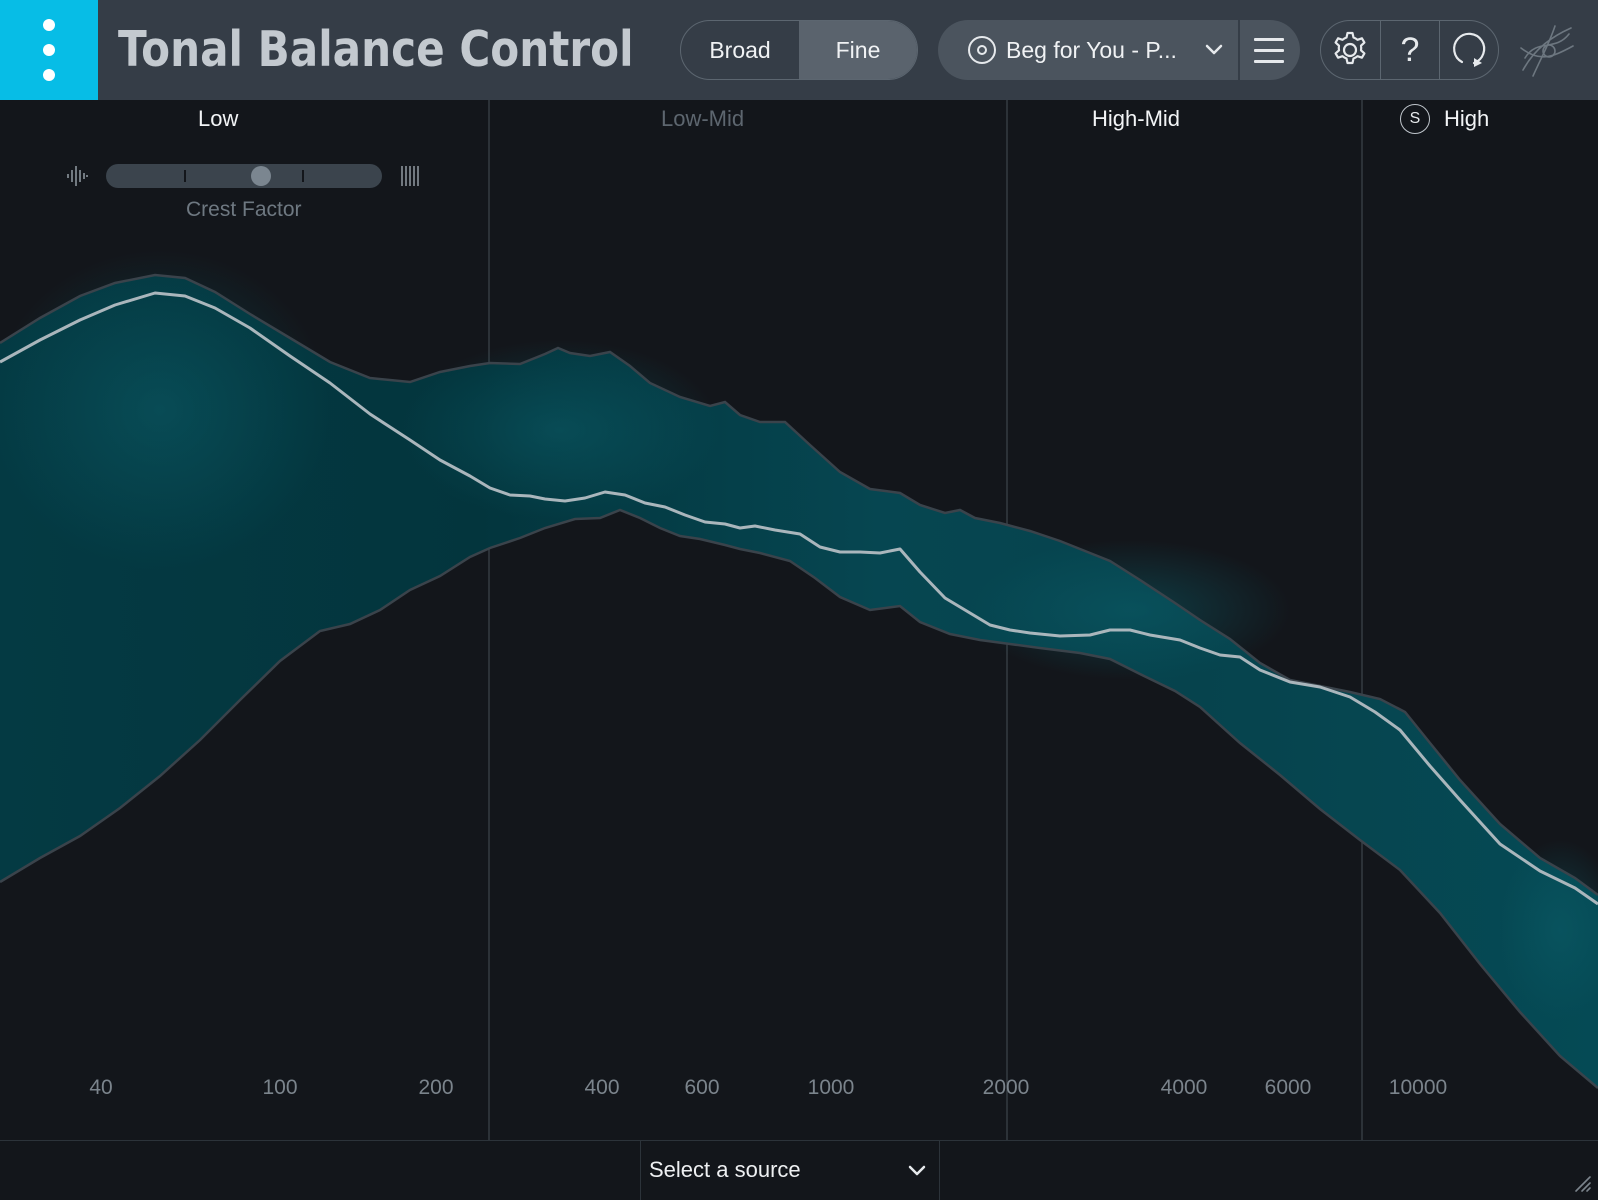 Image resolution: width=1598 pixels, height=1200 pixels. What do you see at coordinates (1418, 1087) in the screenshot?
I see `freq-tick-label: 10000` at bounding box center [1418, 1087].